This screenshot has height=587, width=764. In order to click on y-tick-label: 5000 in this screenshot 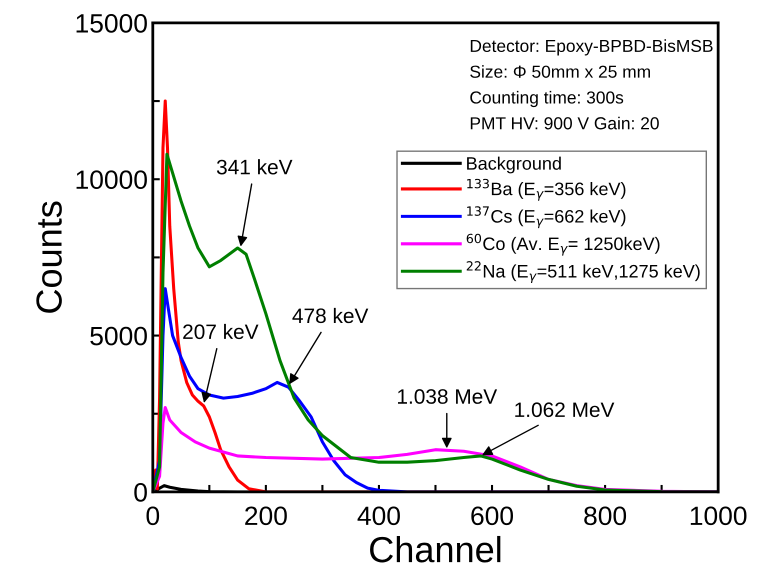, I will do `click(118, 336)`.